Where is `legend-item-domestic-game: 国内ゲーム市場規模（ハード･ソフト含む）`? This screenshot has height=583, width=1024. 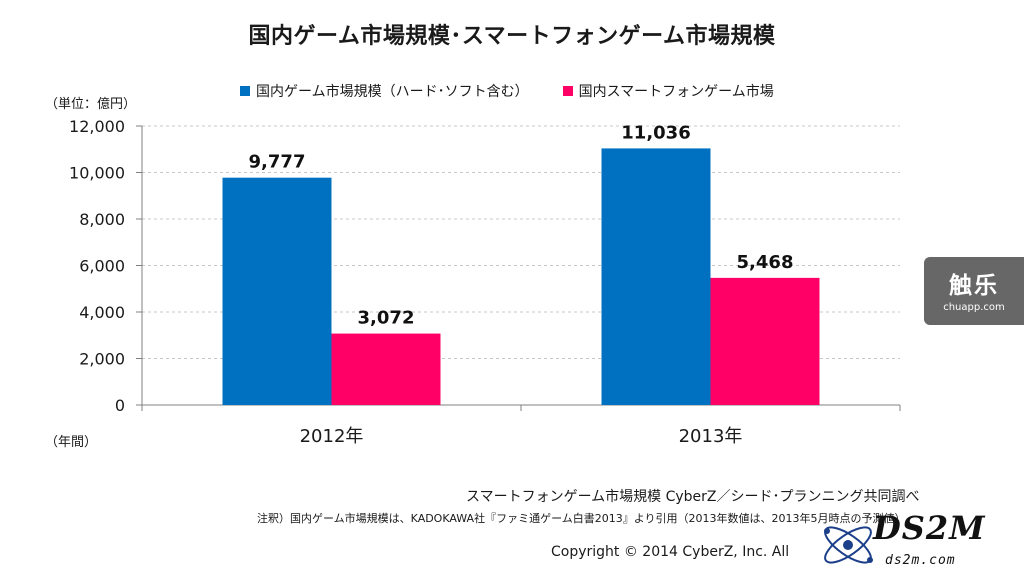
legend-item-domestic-game: 国内ゲーム市場規模（ハード･ソフト含む） is located at coordinates (384, 91).